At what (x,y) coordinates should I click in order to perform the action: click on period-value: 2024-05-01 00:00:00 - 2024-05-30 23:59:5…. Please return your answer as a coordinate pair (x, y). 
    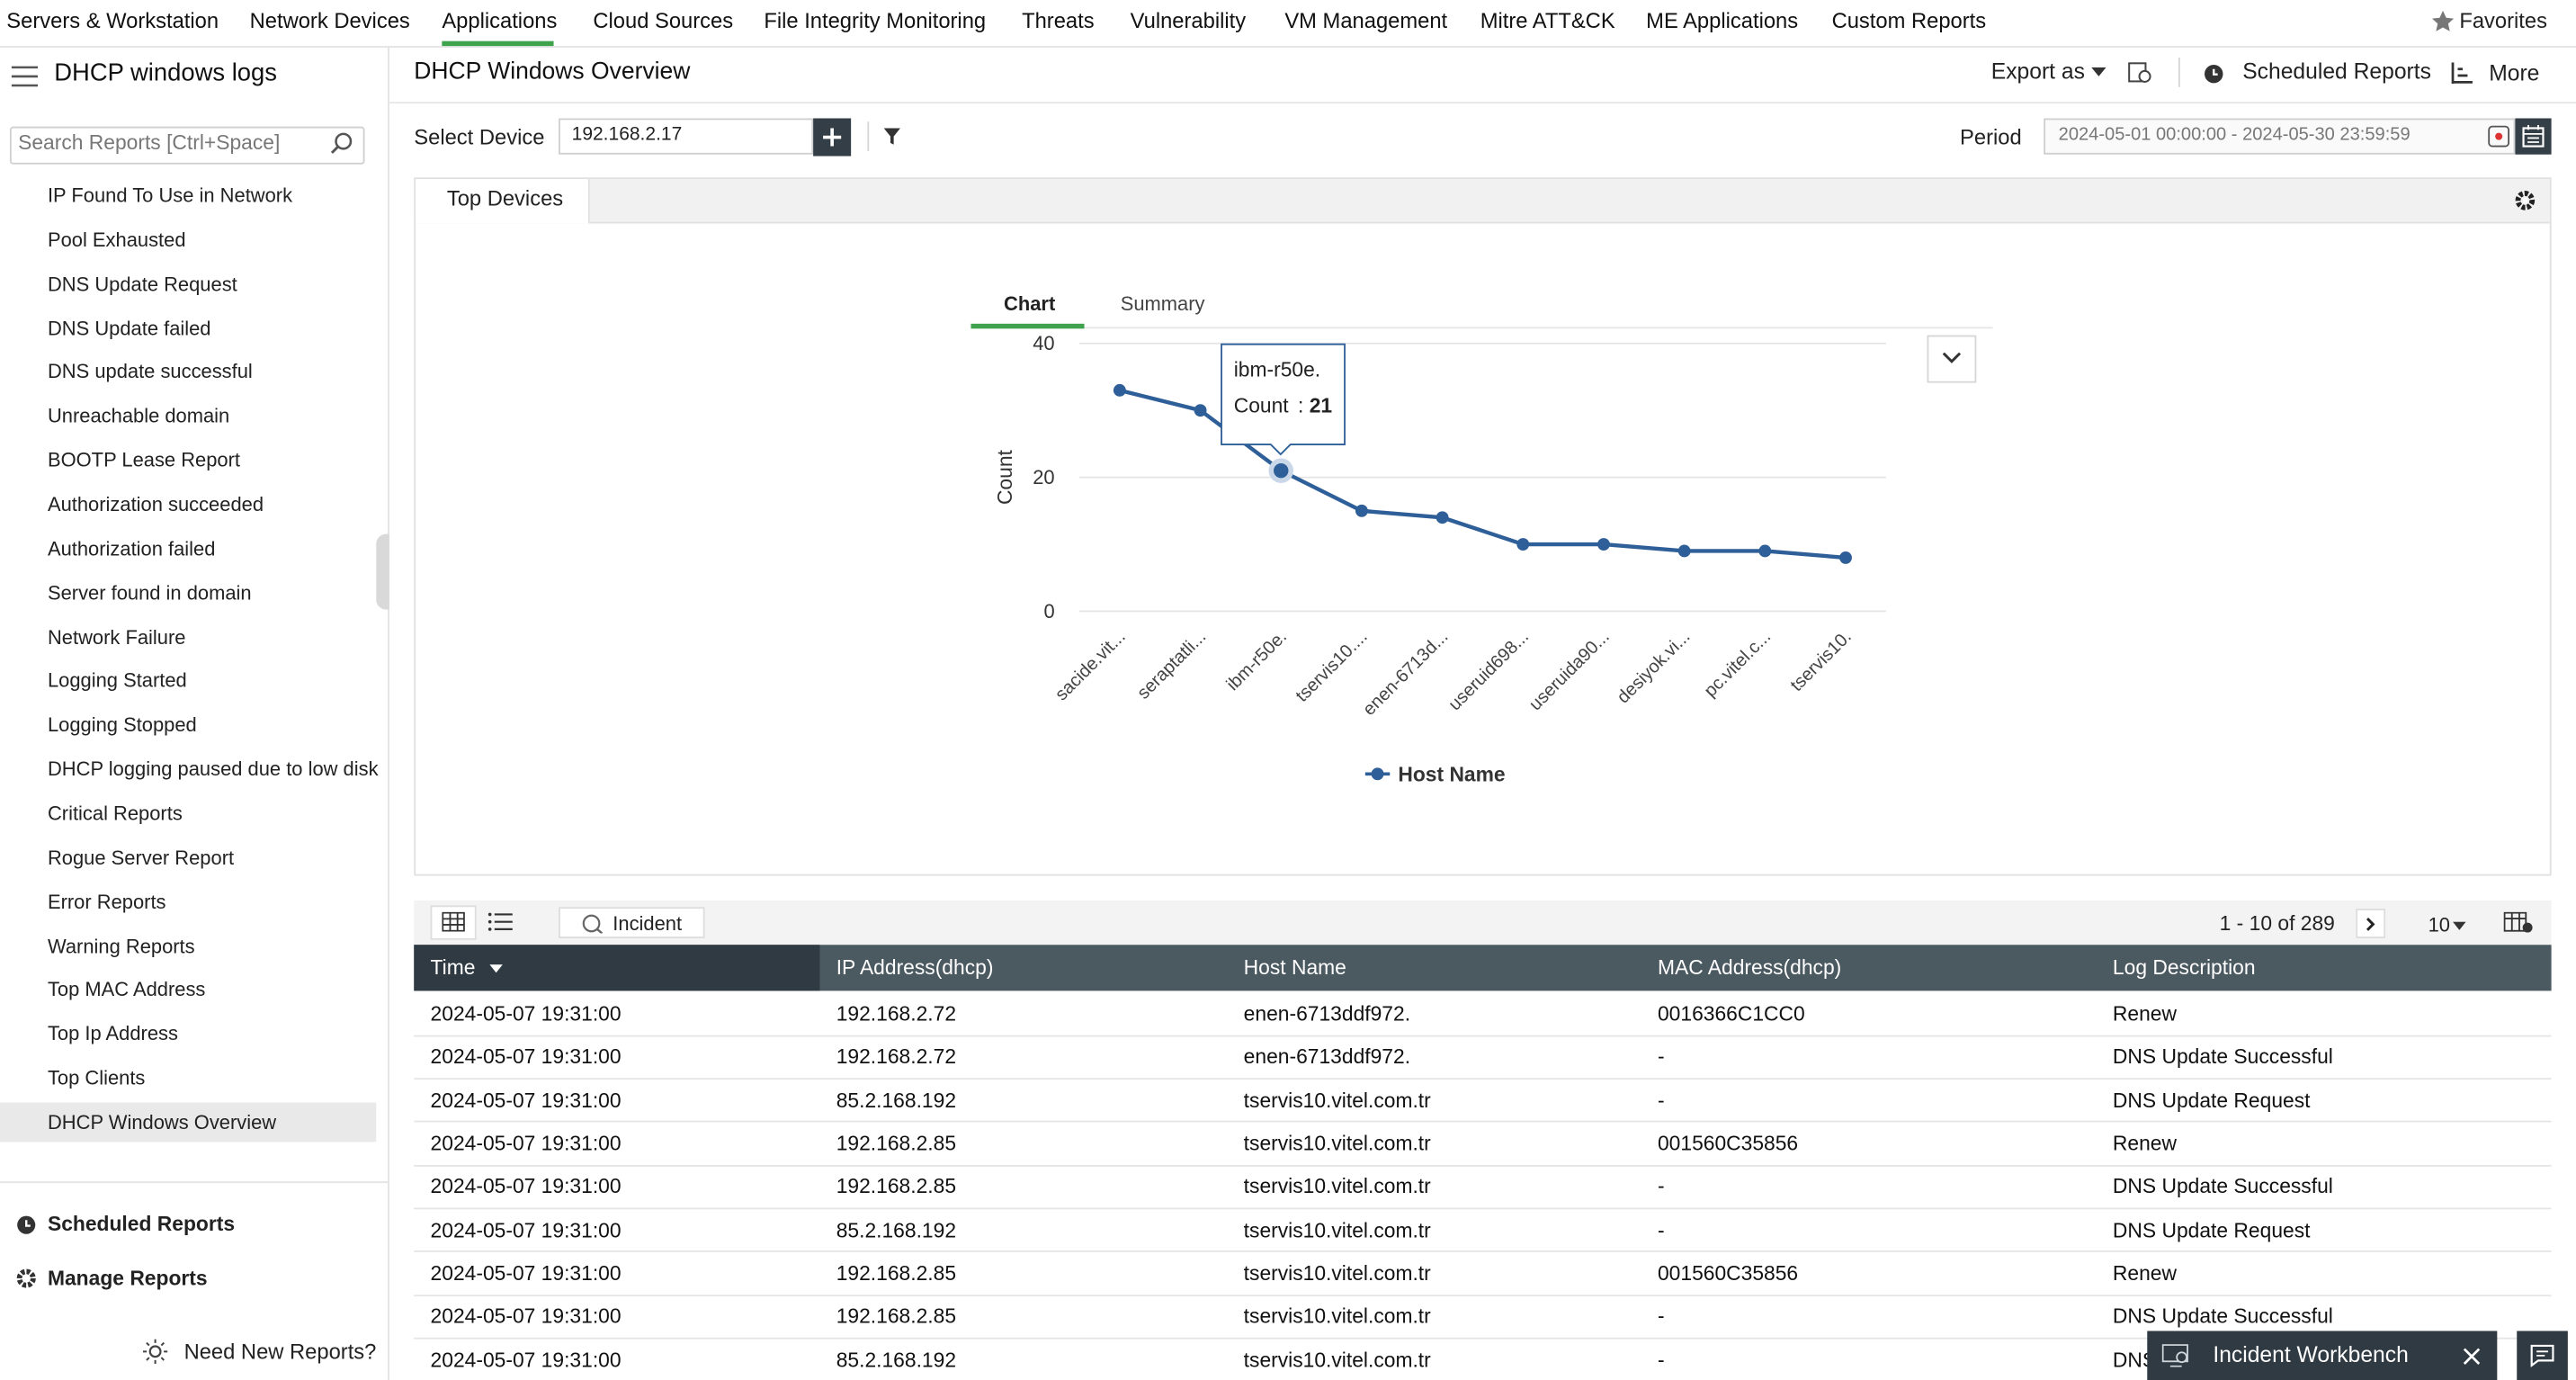
    Looking at the image, I should click on (2234, 135).